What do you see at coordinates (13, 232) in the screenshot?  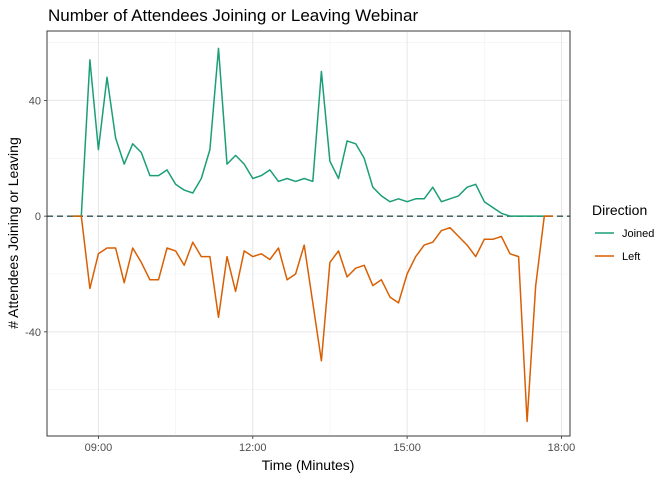 I see `y-axis-title: # Attendees Joining or Leaving` at bounding box center [13, 232].